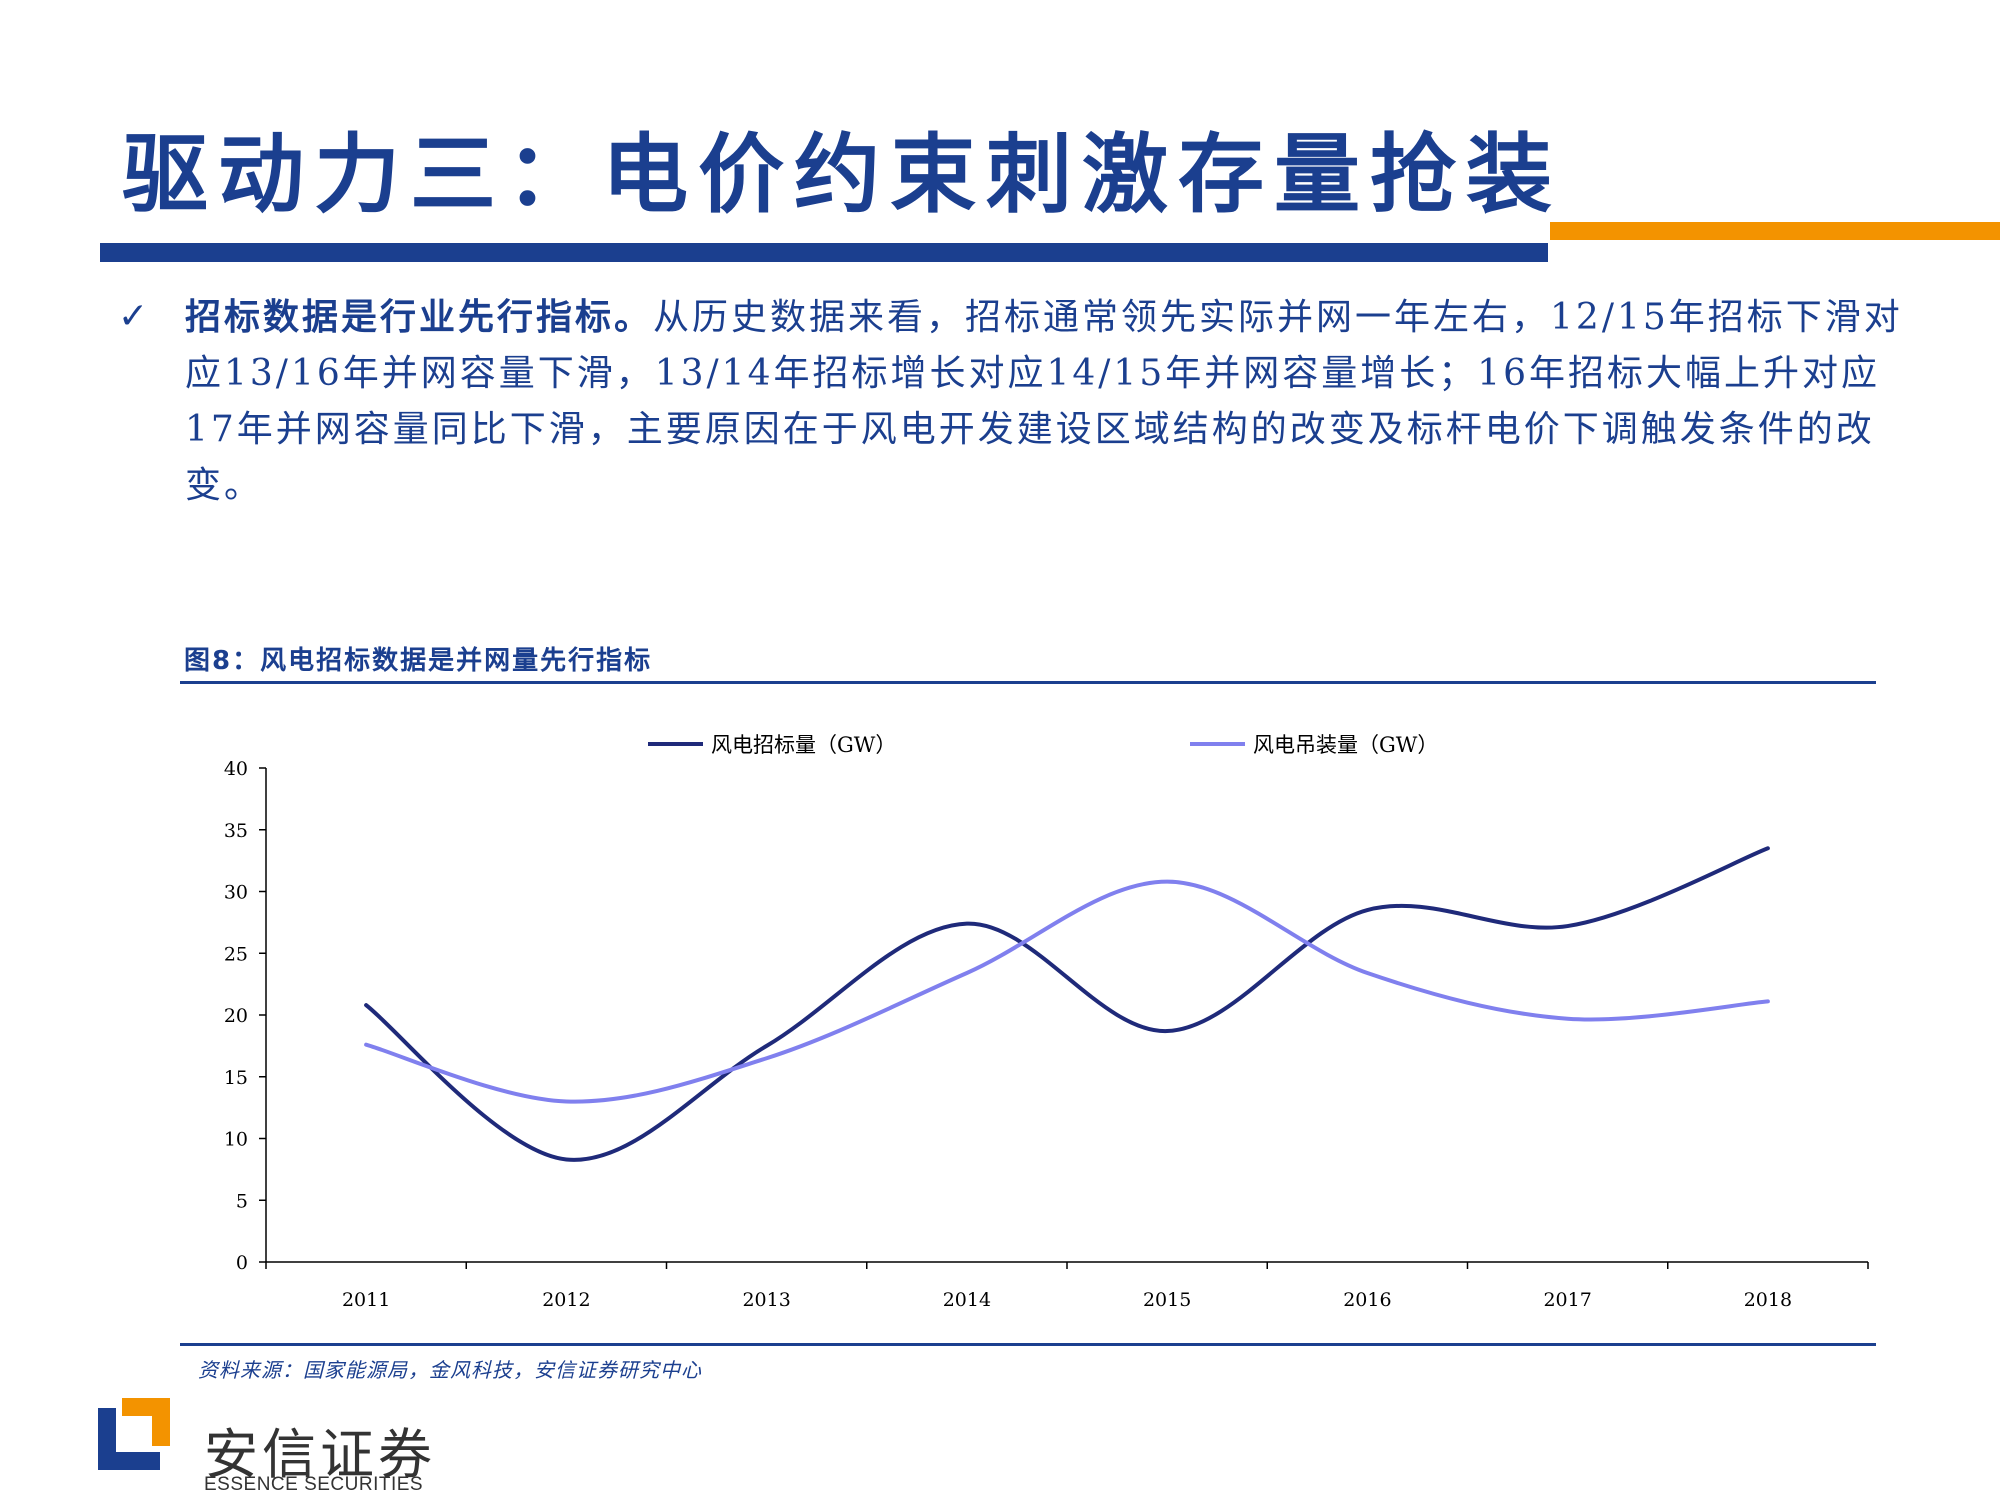 The height and width of the screenshot is (1500, 2000). What do you see at coordinates (366, 1300) in the screenshot?
I see `x-tick-label: 2011` at bounding box center [366, 1300].